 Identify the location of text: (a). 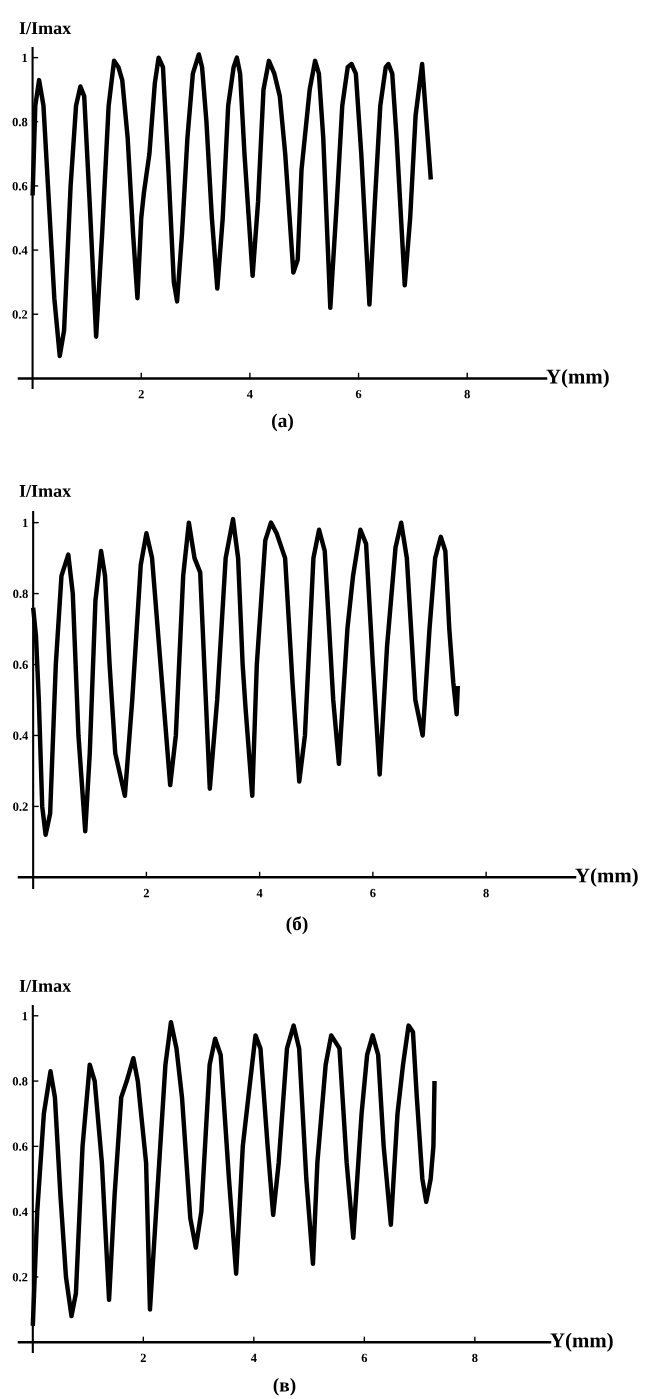
(282, 422).